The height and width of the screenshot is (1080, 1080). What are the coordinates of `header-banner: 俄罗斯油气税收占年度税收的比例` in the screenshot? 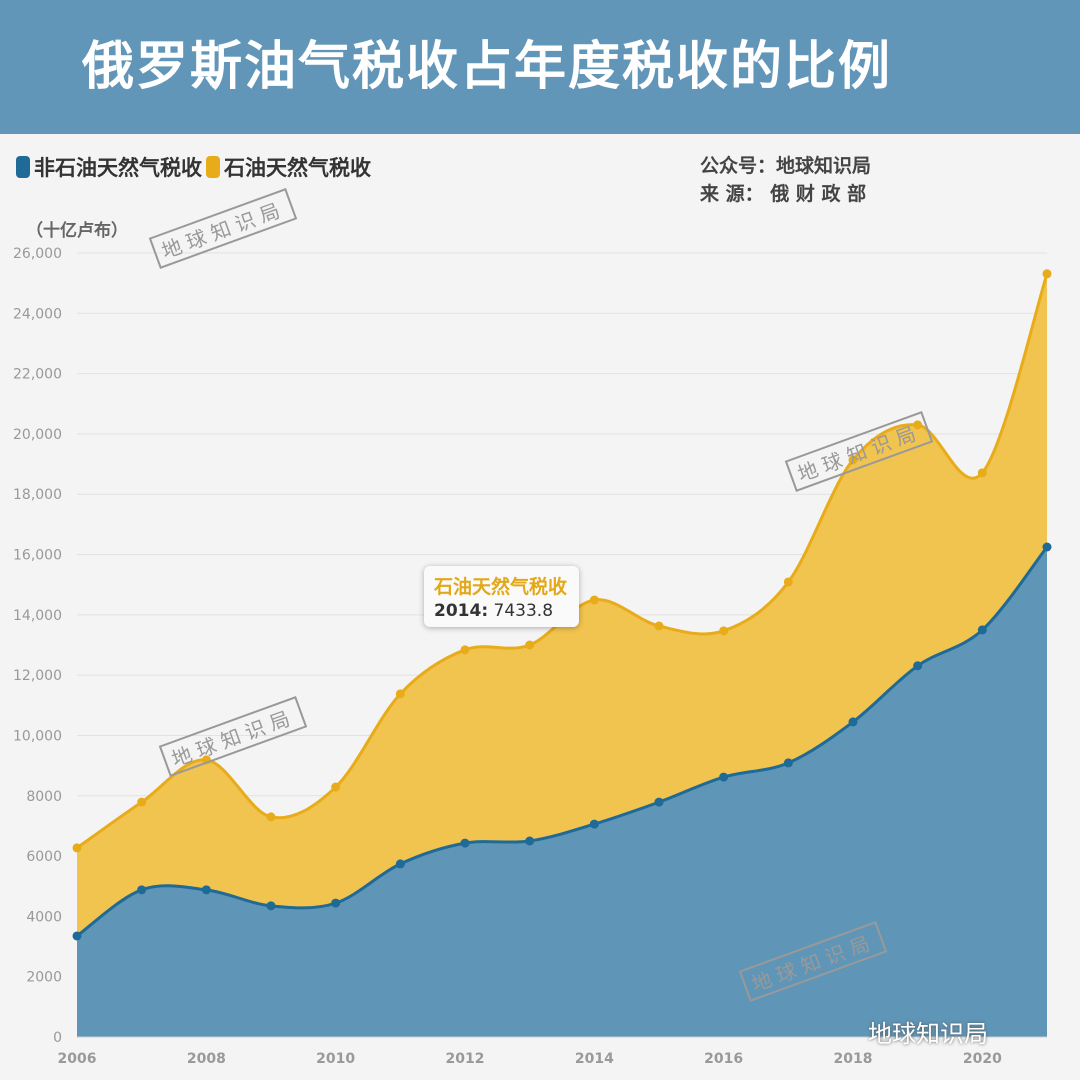 It's located at (540, 67).